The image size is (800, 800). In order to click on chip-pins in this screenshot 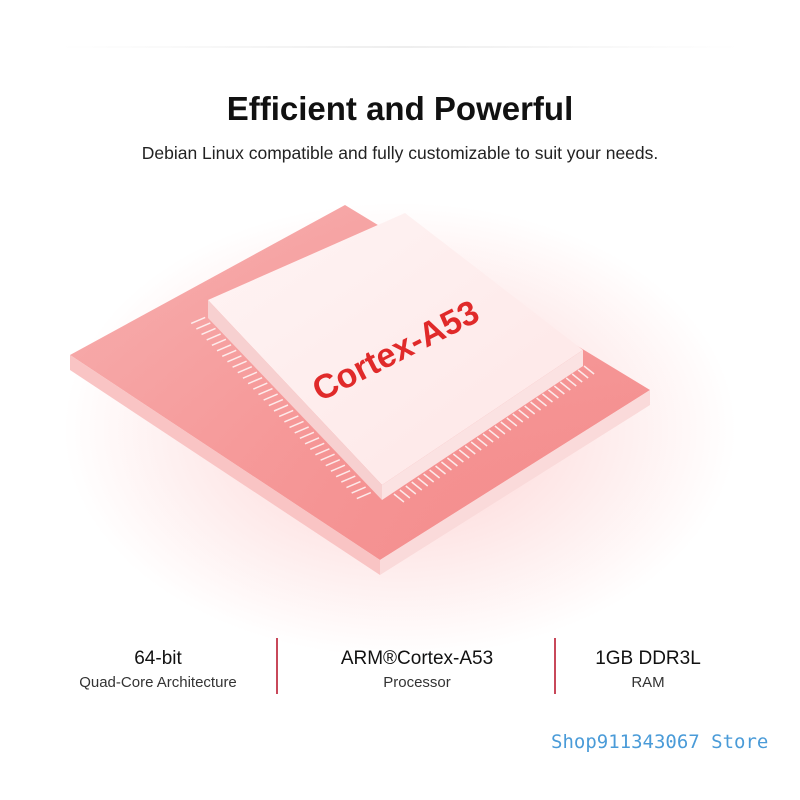, I will do `click(392, 409)`.